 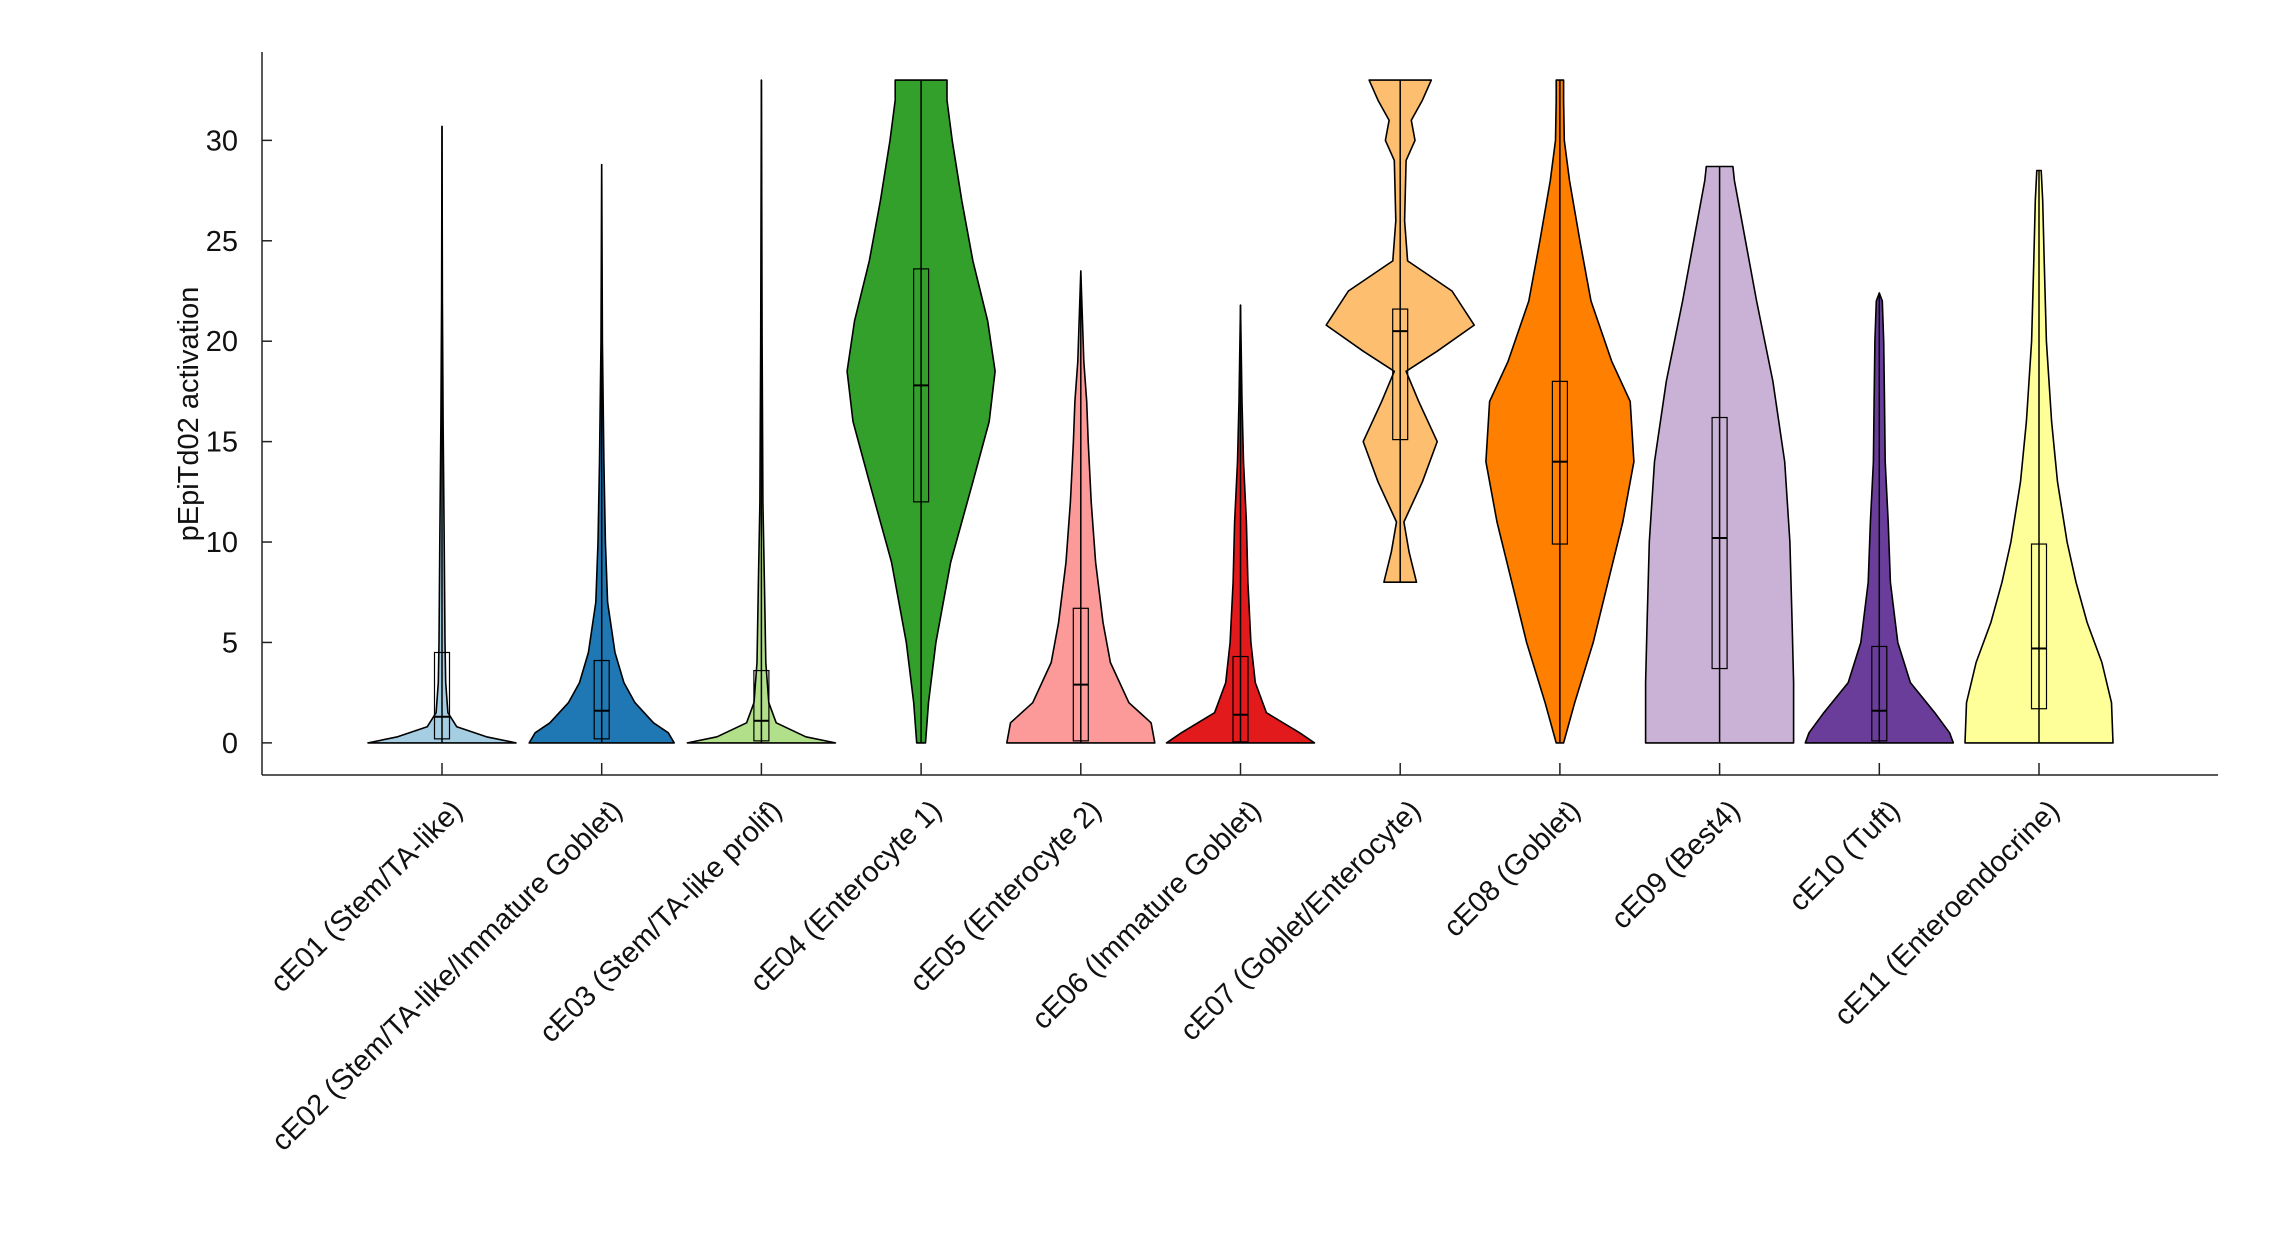 I want to click on x-tick-label: cE08 (Goblet), so click(x=1512, y=868).